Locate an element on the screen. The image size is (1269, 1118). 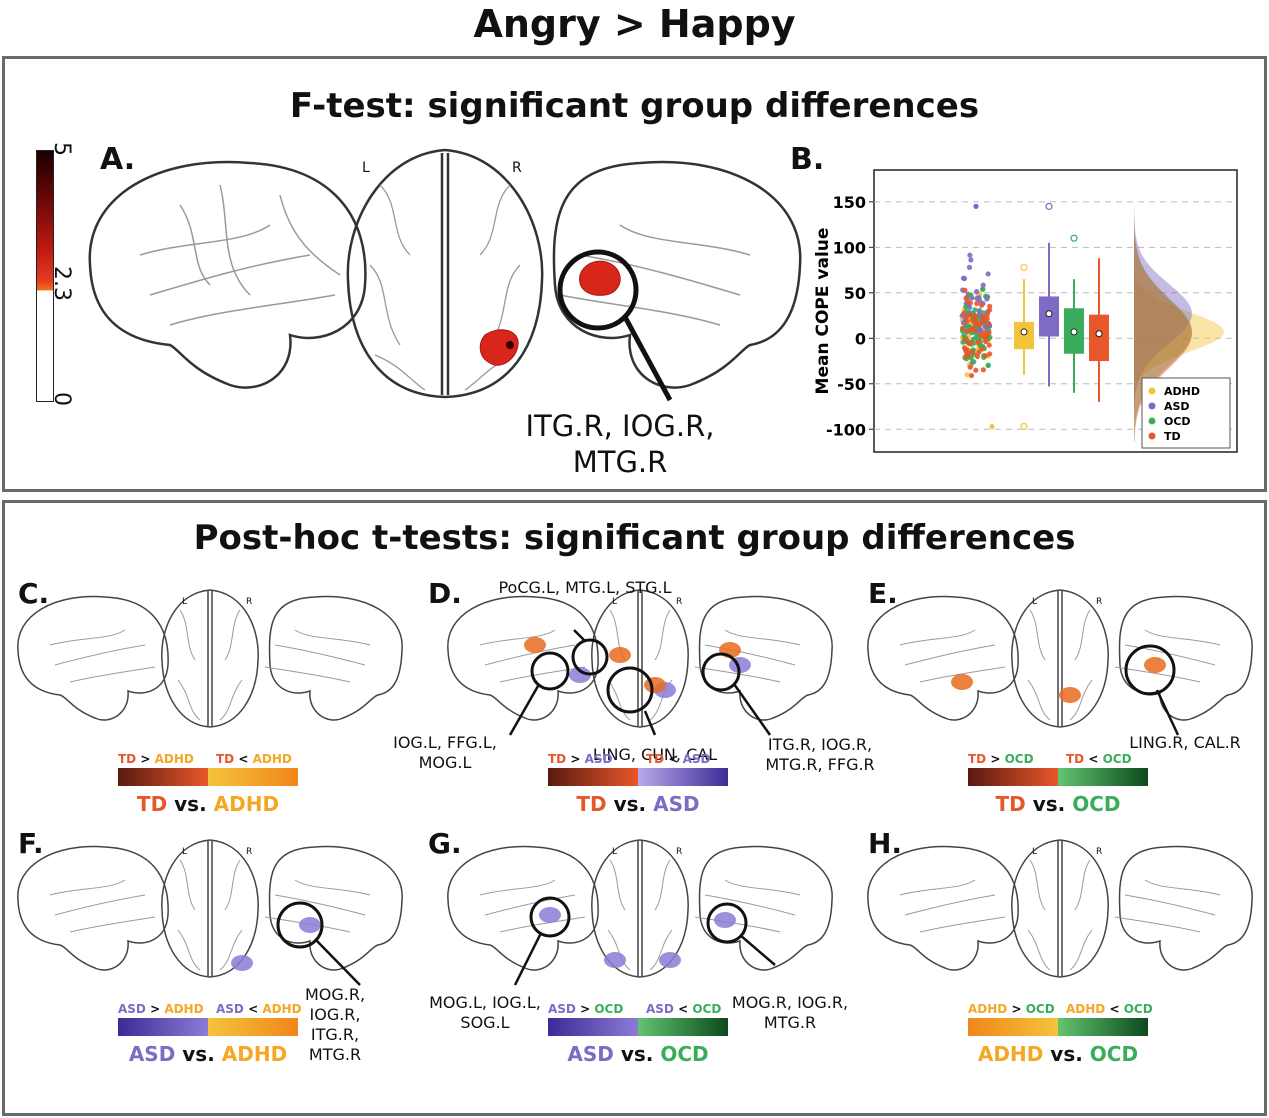
legend-box is located at coordinates (1186, 413).